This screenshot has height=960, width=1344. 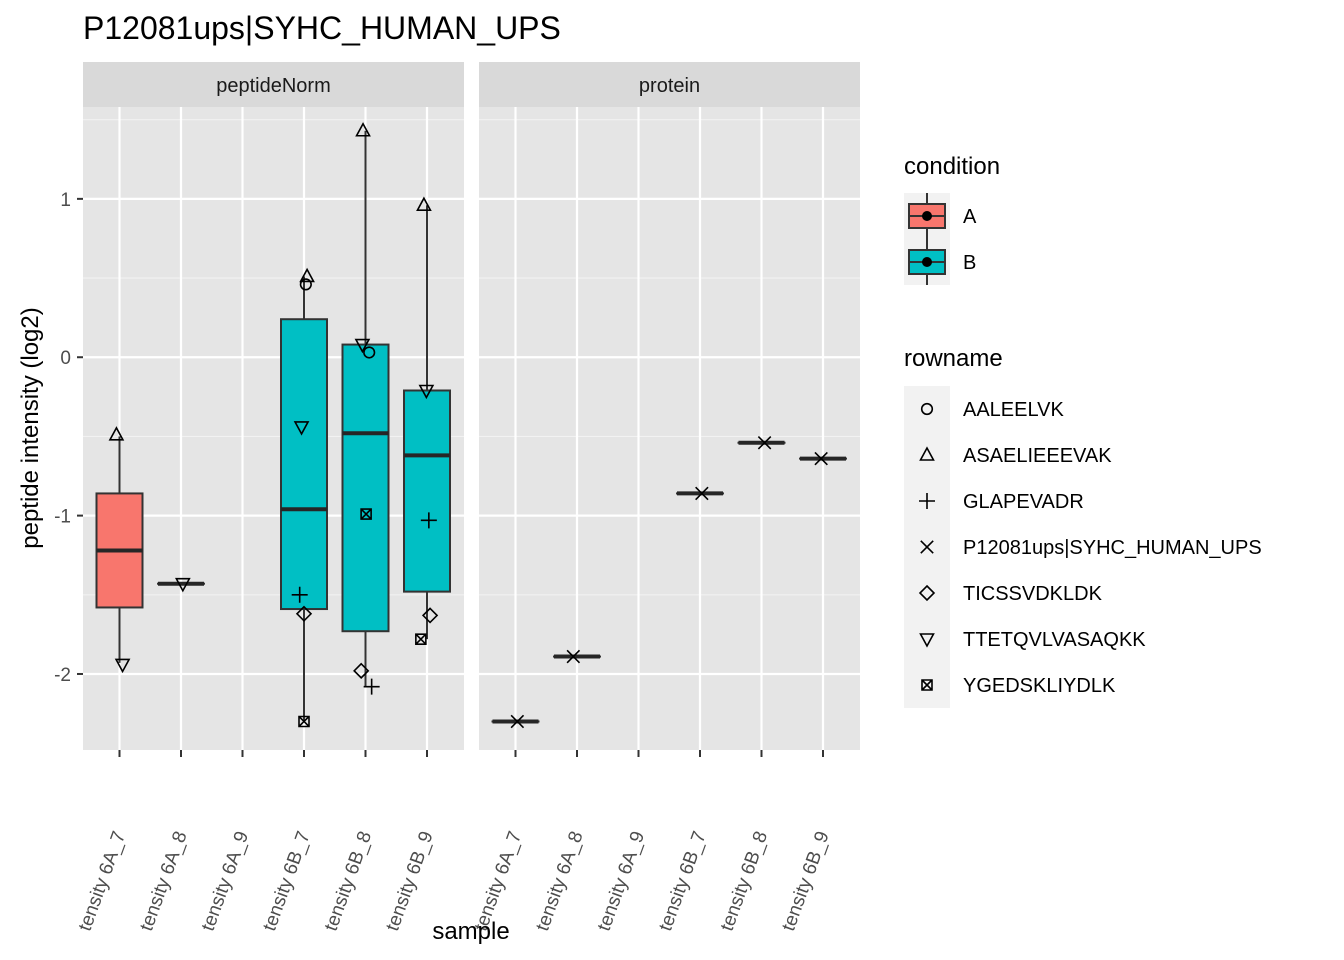 I want to click on legend-condition-label: B, so click(x=969, y=263).